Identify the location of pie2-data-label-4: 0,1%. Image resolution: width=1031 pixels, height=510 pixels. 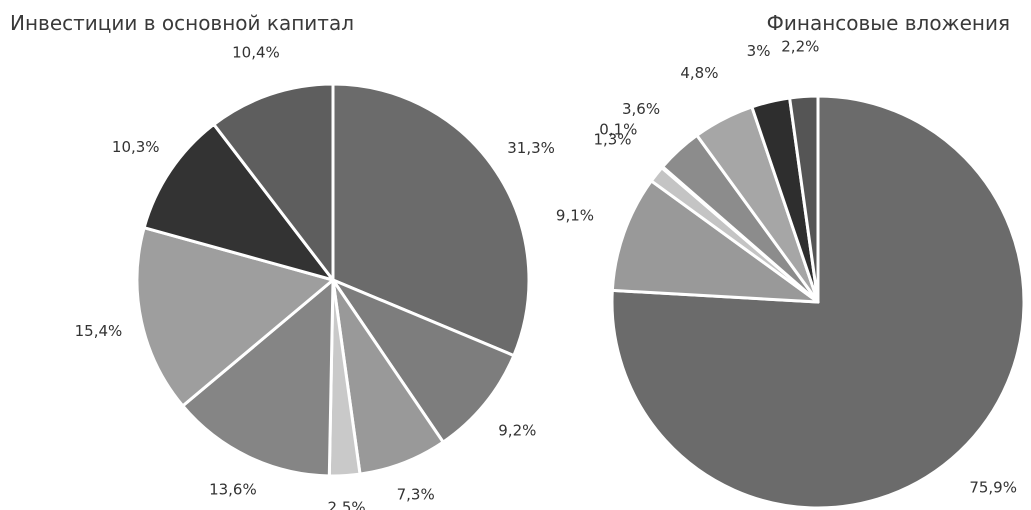
(618, 129).